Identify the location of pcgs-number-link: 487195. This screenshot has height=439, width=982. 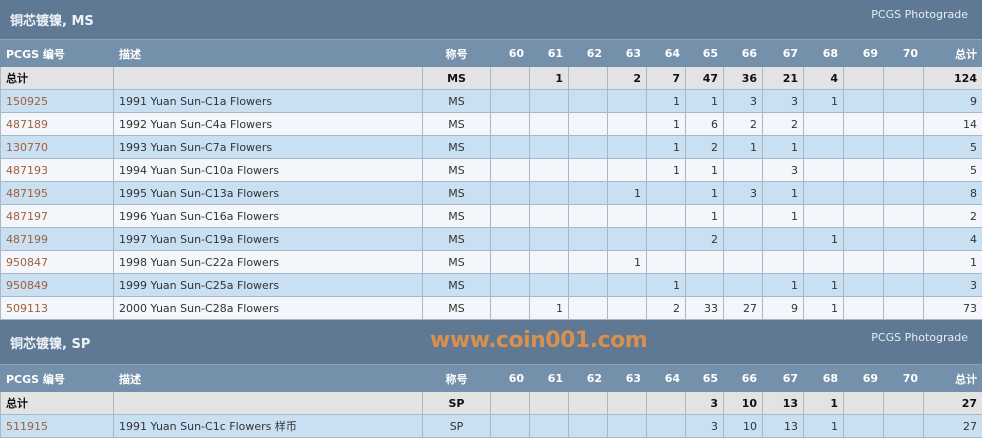
(27, 193).